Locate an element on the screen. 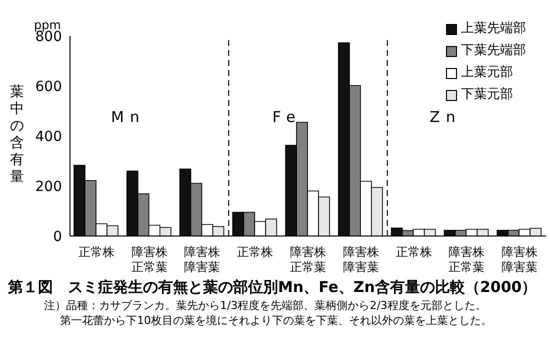 The height and width of the screenshot is (339, 550). legend-label: 上葉先端部 is located at coordinates (493, 29).